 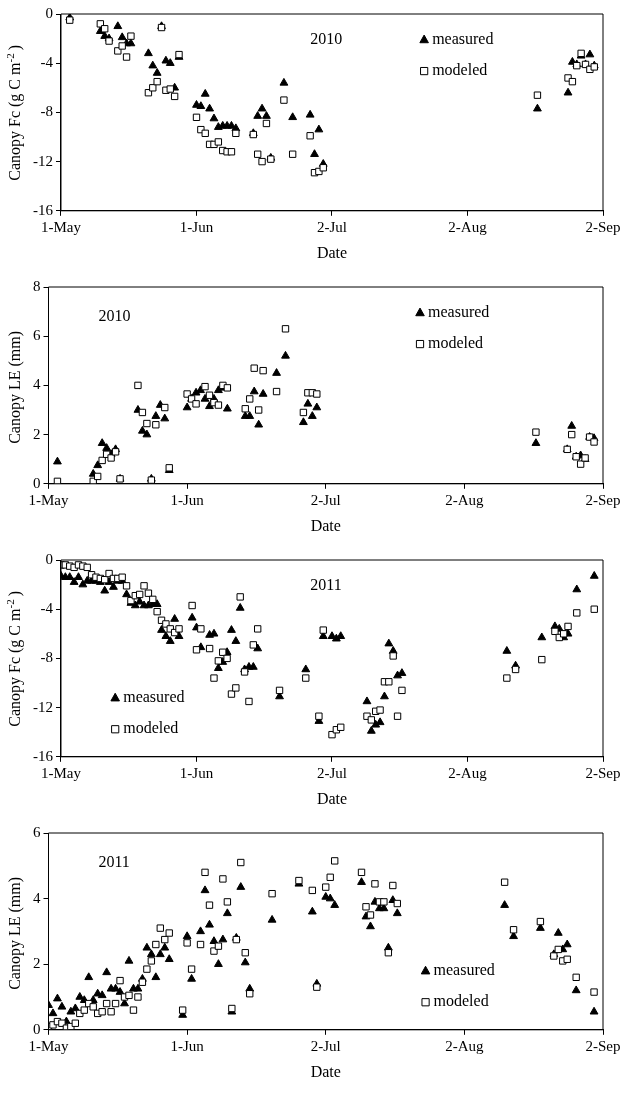 I want to click on y-tick-label: 8, so click(x=37, y=285).